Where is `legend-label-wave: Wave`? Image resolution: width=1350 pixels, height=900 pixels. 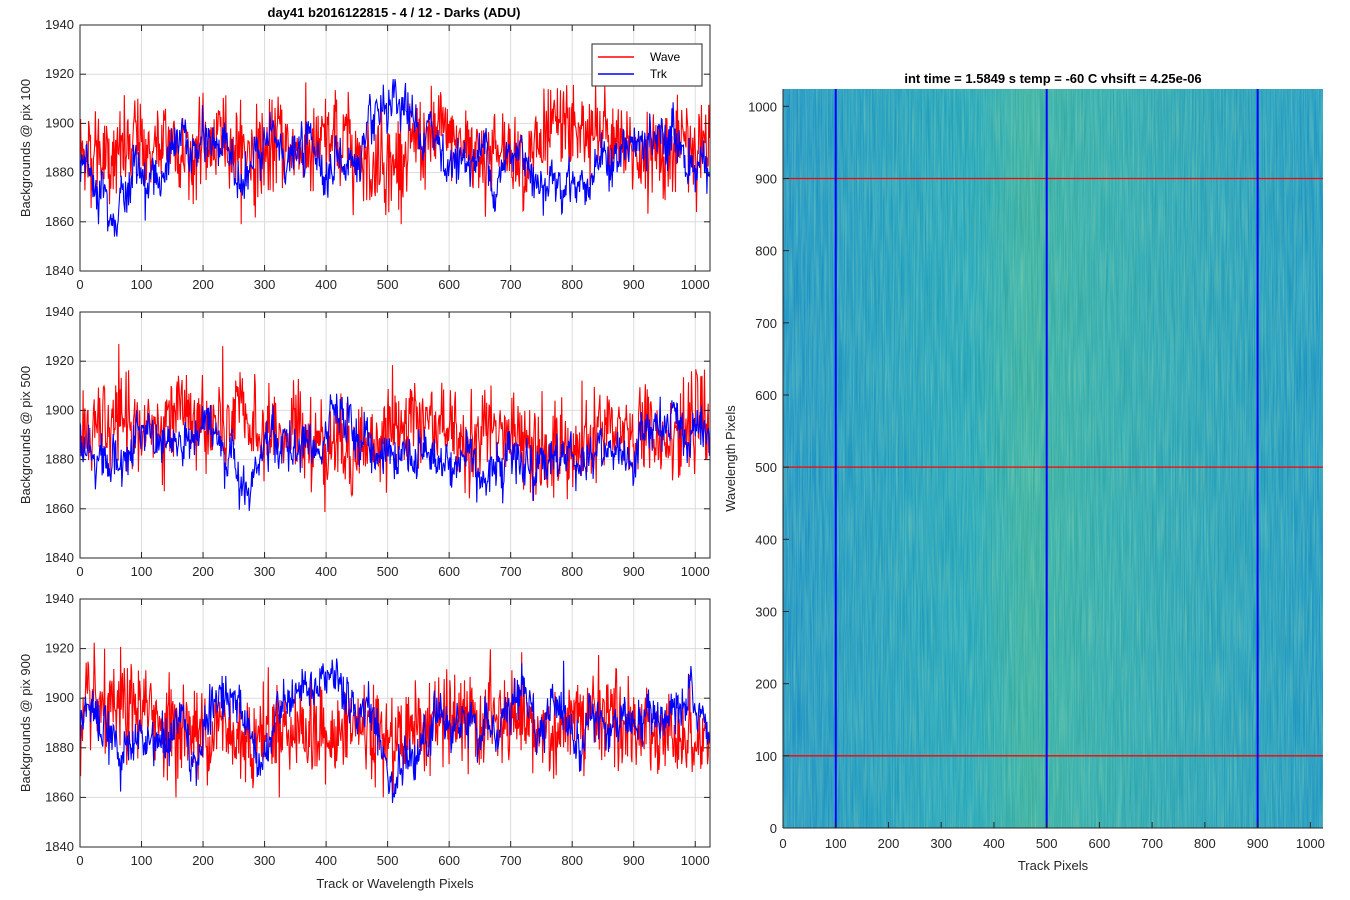
legend-label-wave: Wave is located at coordinates (665, 57).